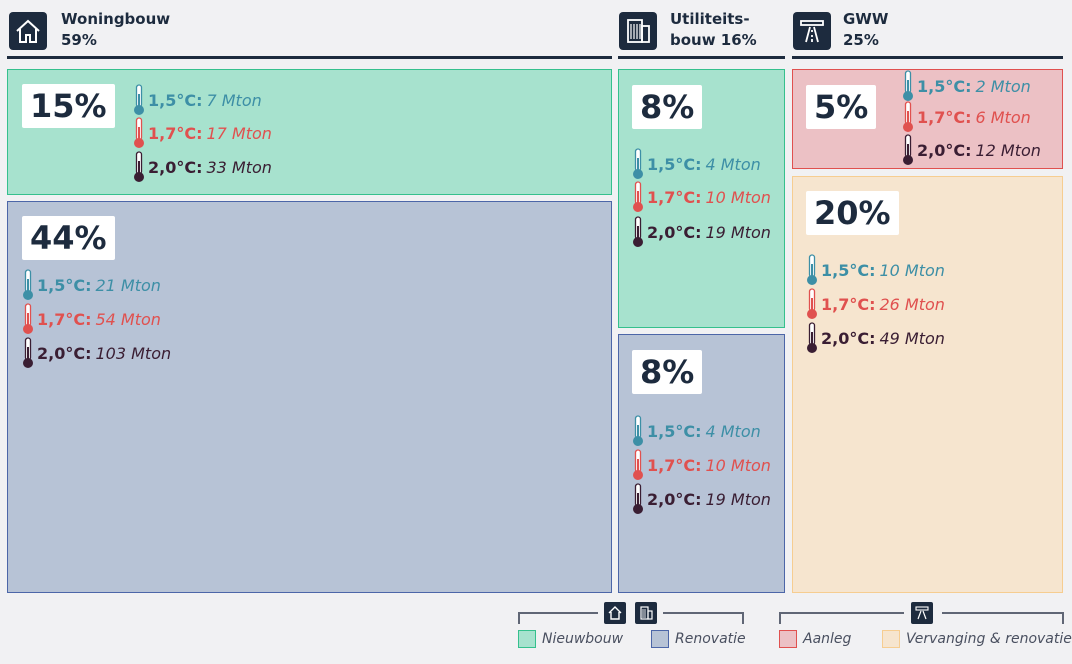 The image size is (1072, 664). What do you see at coordinates (698, 639) in the screenshot?
I see `legend-renovatie: Renovatie` at bounding box center [698, 639].